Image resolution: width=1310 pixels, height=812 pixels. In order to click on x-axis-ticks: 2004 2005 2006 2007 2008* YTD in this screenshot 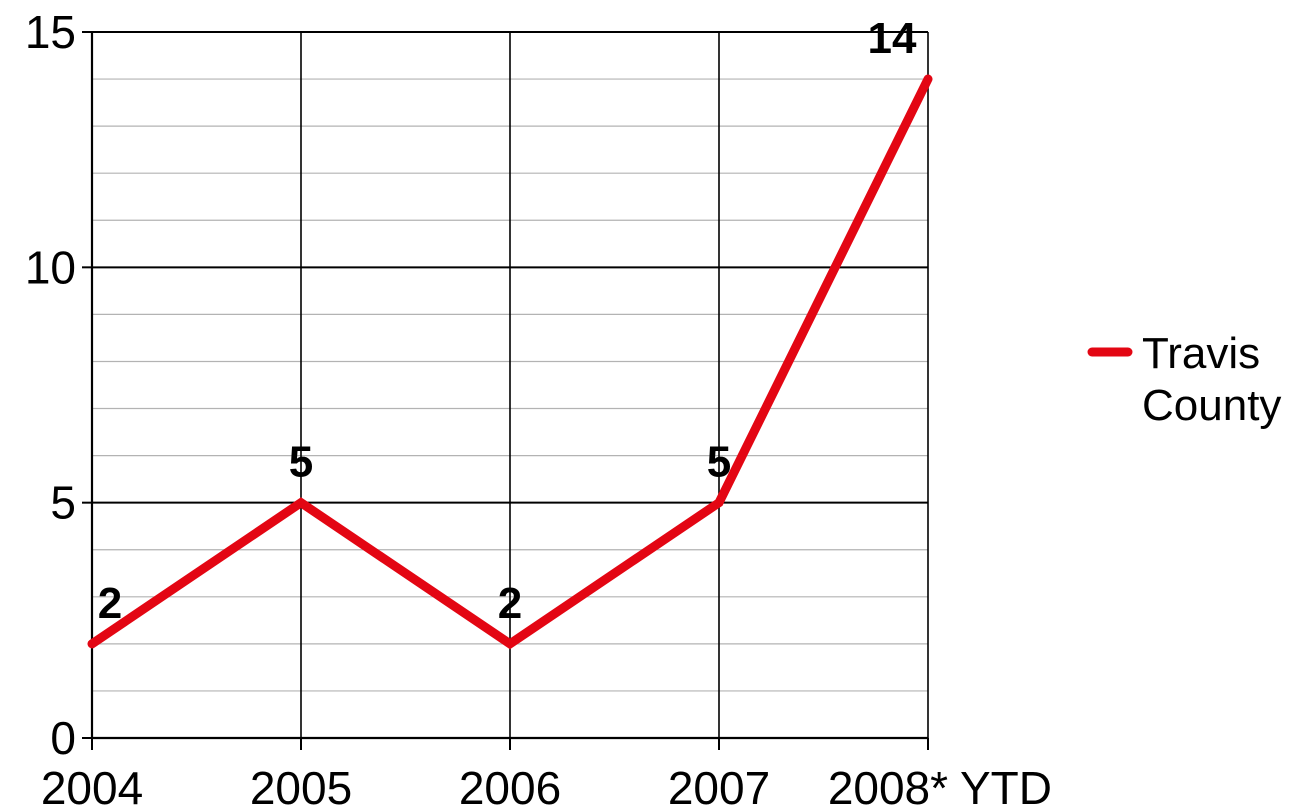, I will do `click(546, 775)`.